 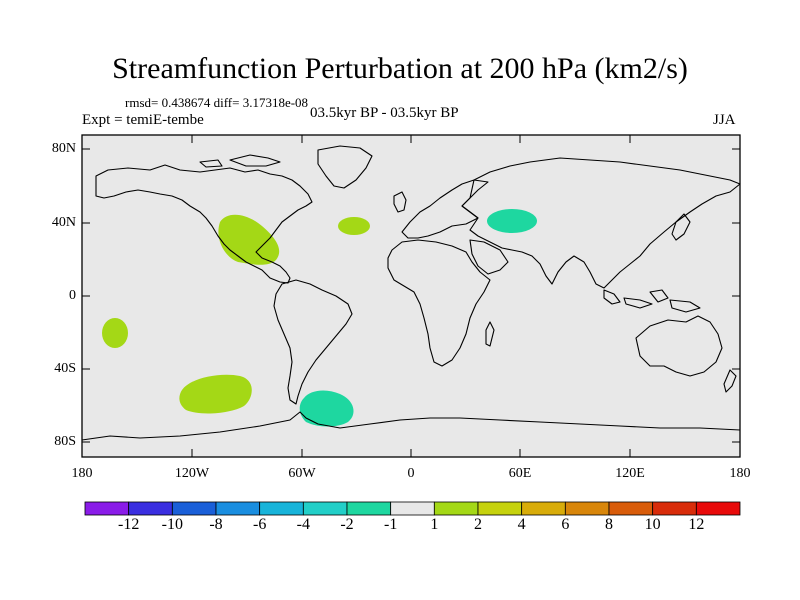 I want to click on coast-british-isles, so click(x=400, y=202).